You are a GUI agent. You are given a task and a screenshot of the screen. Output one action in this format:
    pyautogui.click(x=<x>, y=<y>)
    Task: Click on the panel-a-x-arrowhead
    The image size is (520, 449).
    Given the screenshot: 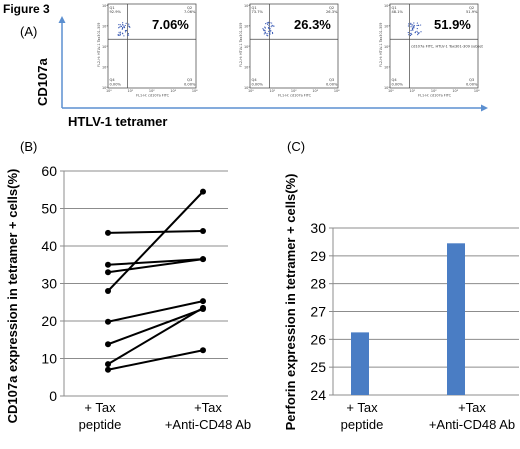 What is the action you would take?
    pyautogui.click(x=484, y=108)
    